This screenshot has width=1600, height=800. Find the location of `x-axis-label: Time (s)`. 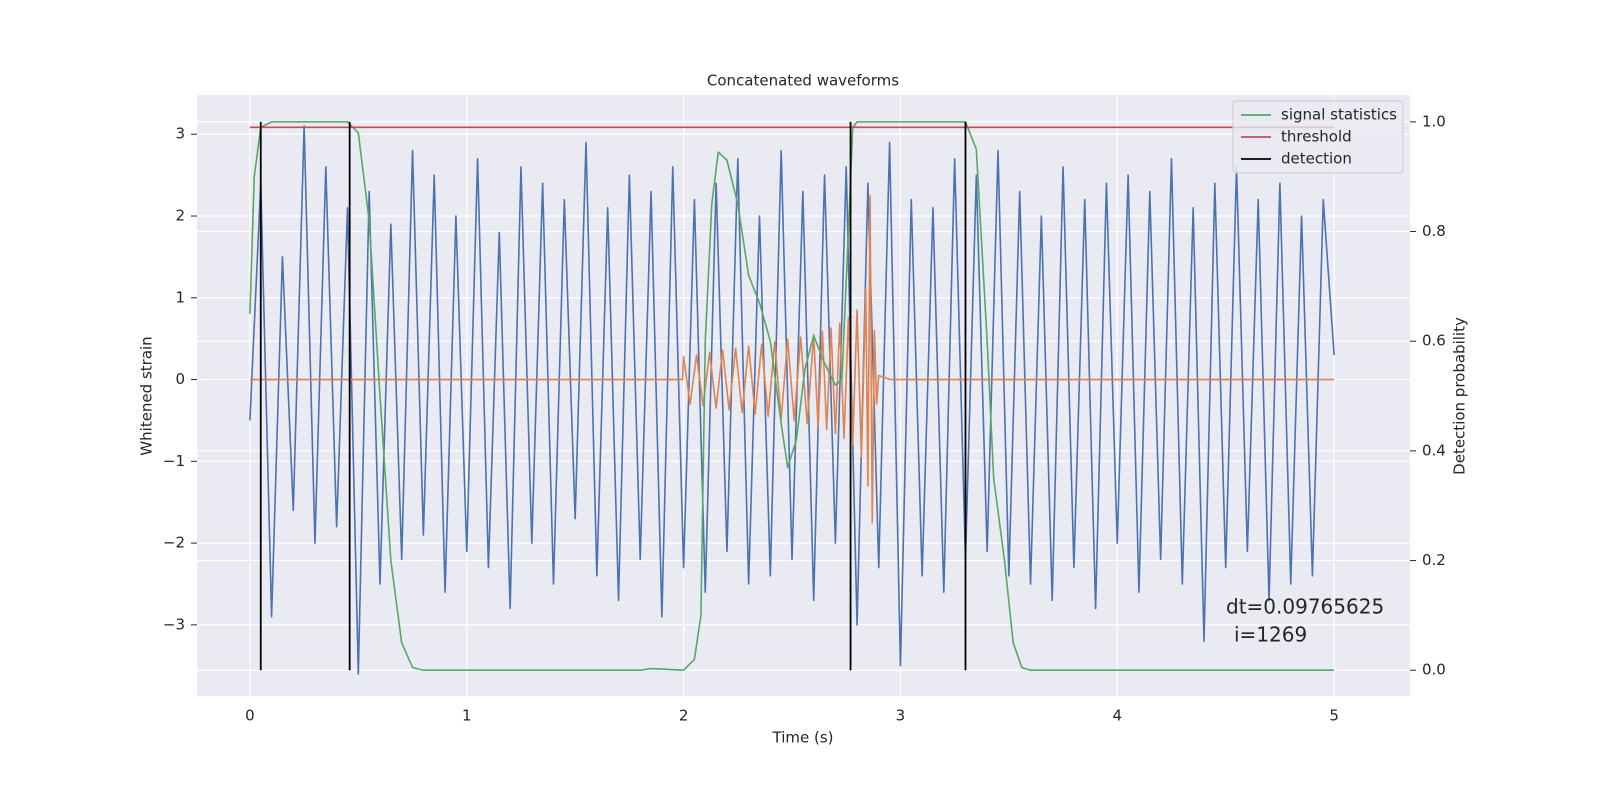

x-axis-label: Time (s) is located at coordinates (803, 738).